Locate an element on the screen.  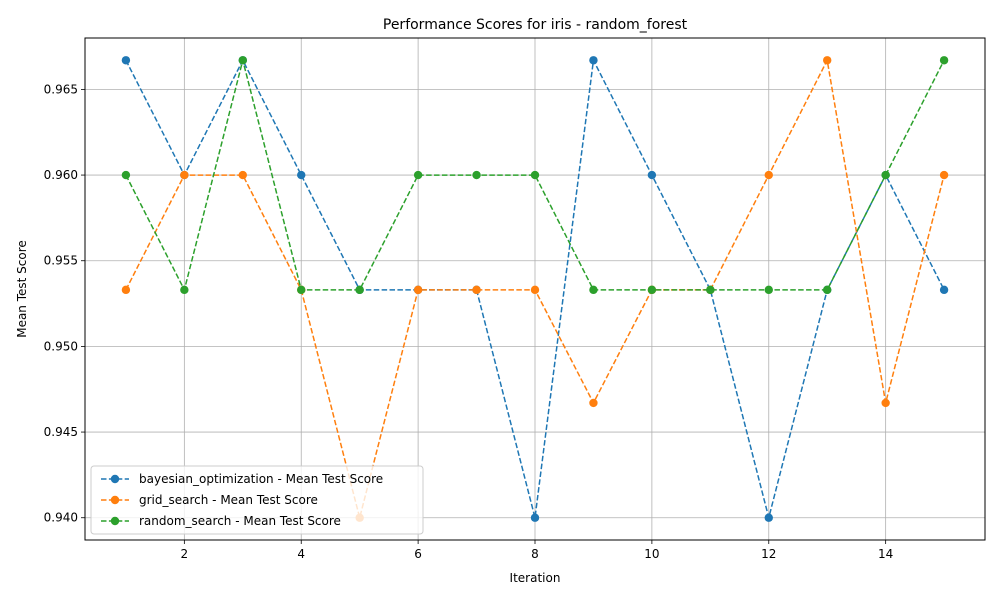
x-tick-label: 12 is located at coordinates (768, 554).